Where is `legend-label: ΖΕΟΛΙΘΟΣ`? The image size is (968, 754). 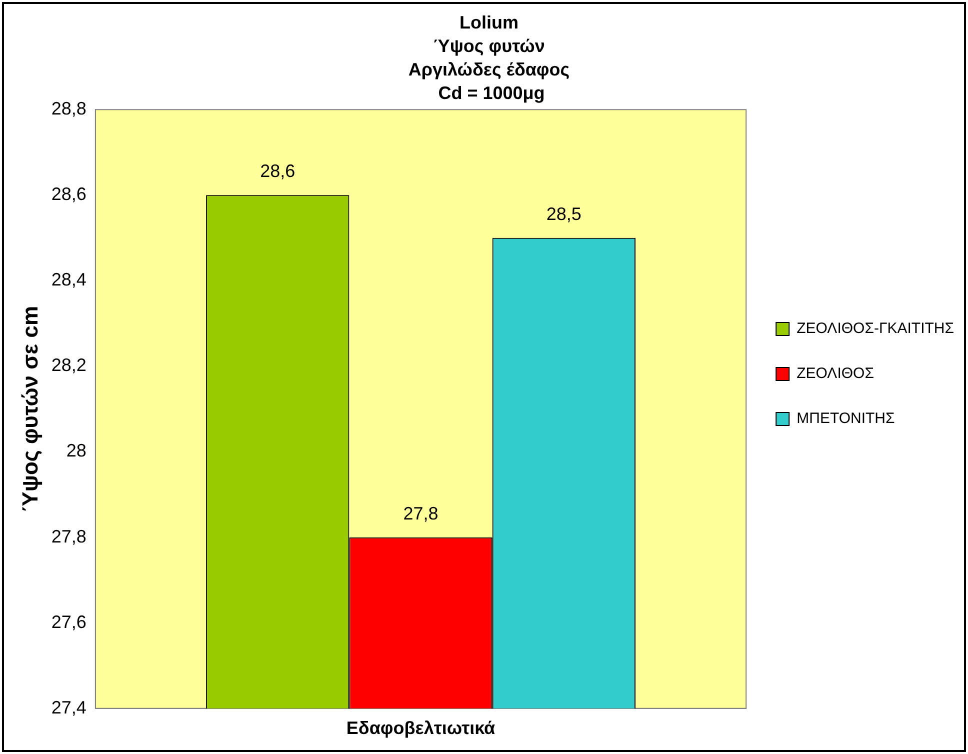
legend-label: ΖΕΟΛΙΘΟΣ is located at coordinates (835, 373).